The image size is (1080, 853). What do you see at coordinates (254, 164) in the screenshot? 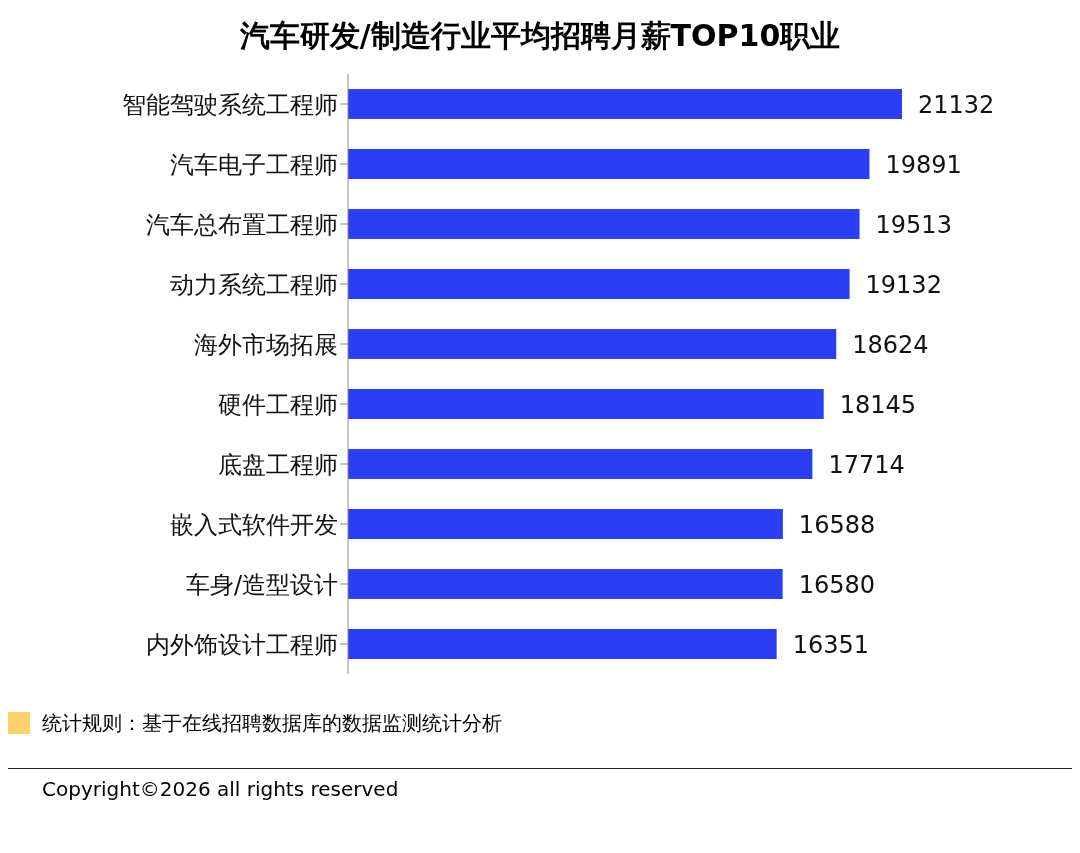
I see `y-tick-label: 汽车电子工程师` at bounding box center [254, 164].